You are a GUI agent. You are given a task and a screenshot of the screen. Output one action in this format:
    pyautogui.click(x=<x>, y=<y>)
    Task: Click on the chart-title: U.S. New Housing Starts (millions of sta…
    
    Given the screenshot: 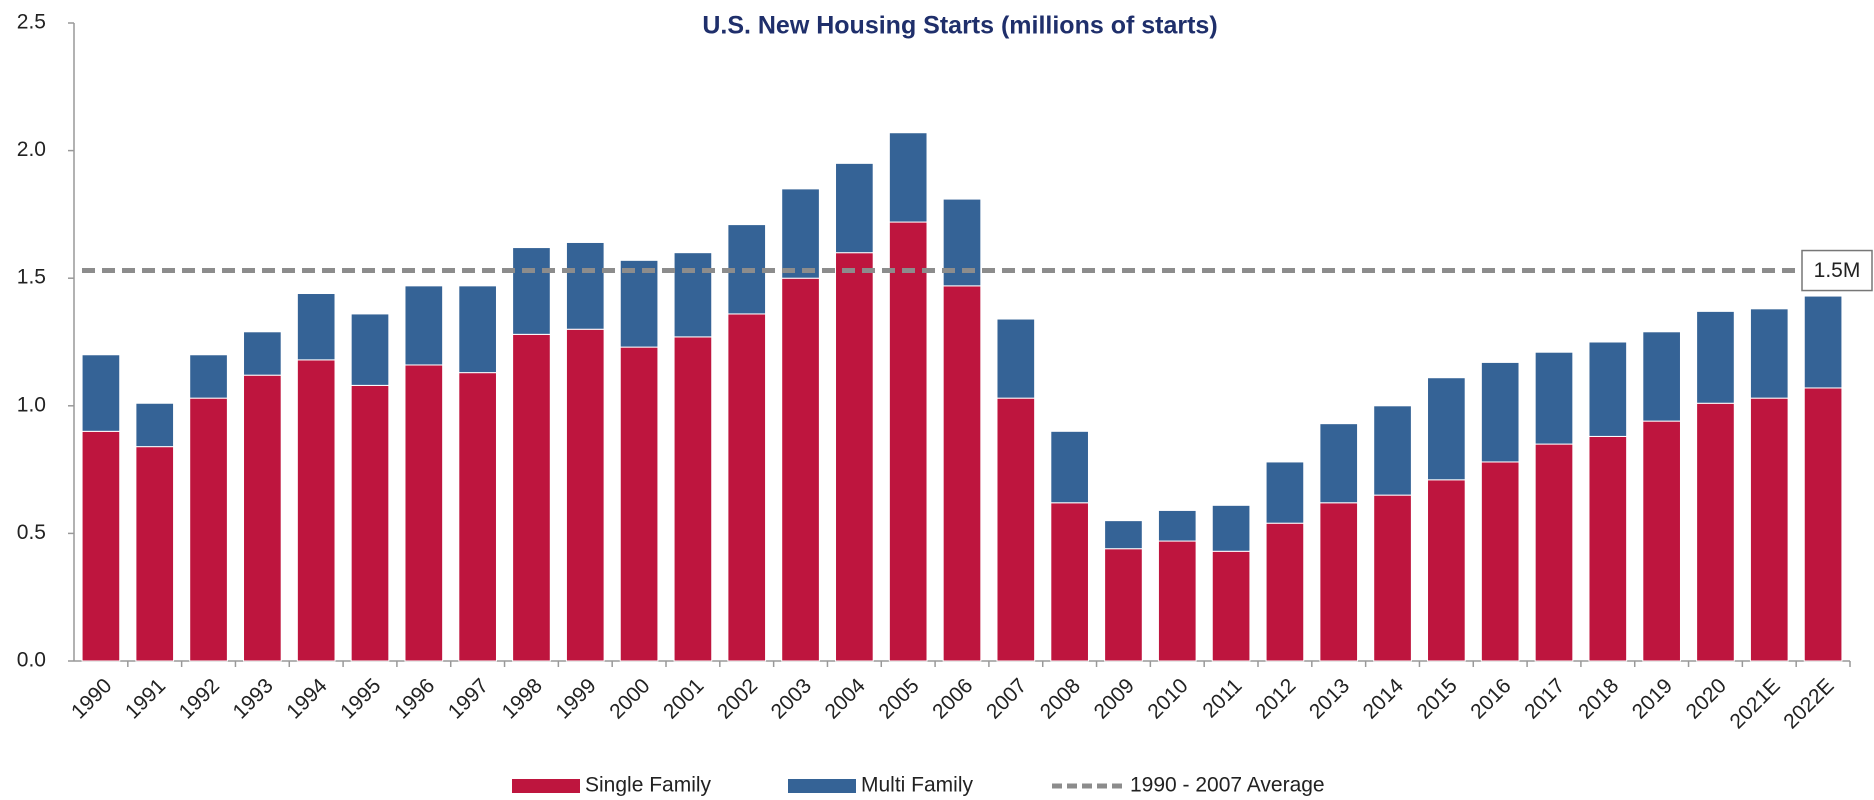 What is the action you would take?
    pyautogui.click(x=959, y=26)
    